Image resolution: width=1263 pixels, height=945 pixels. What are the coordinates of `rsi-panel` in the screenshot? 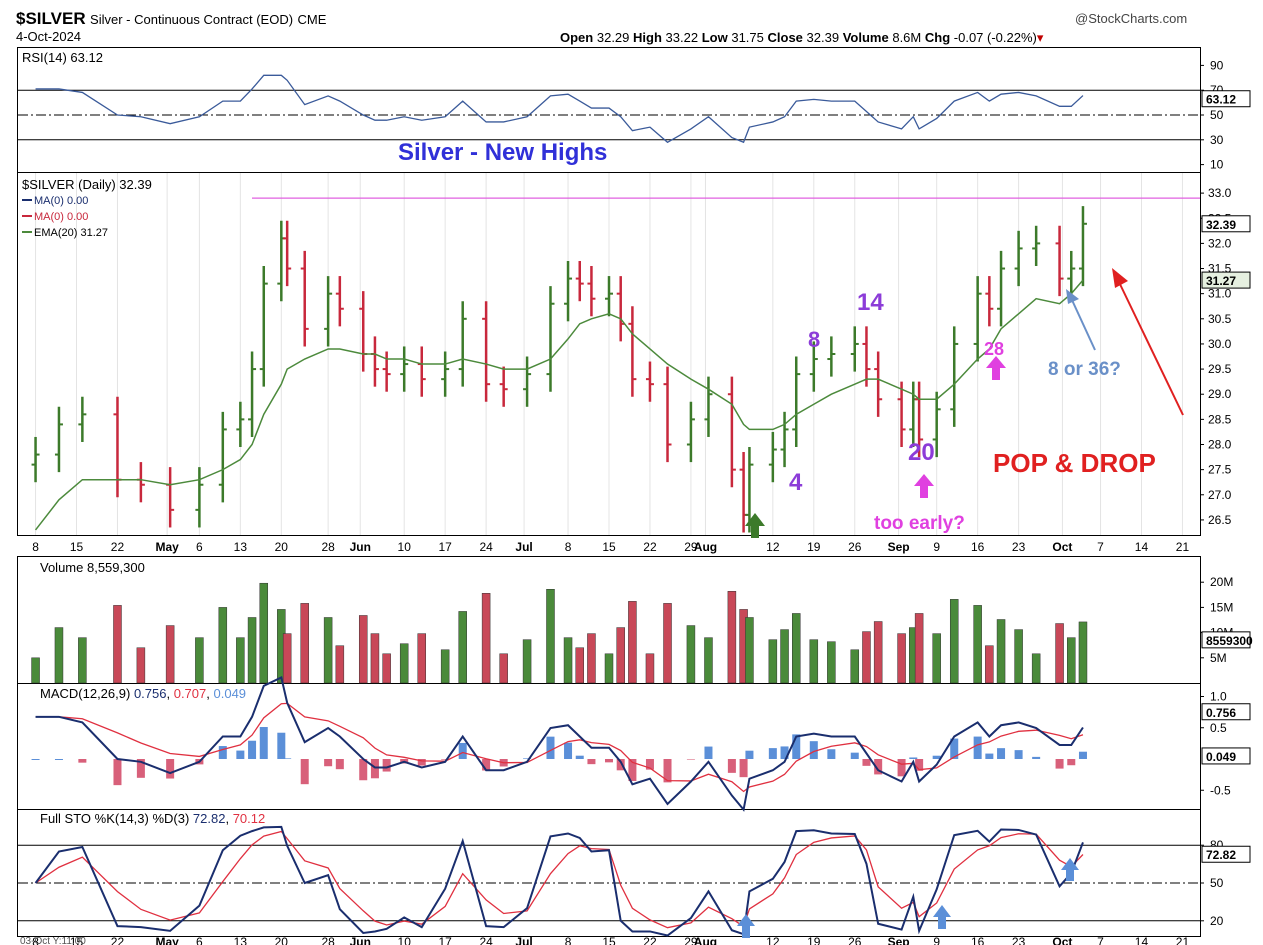 It's located at (609, 110).